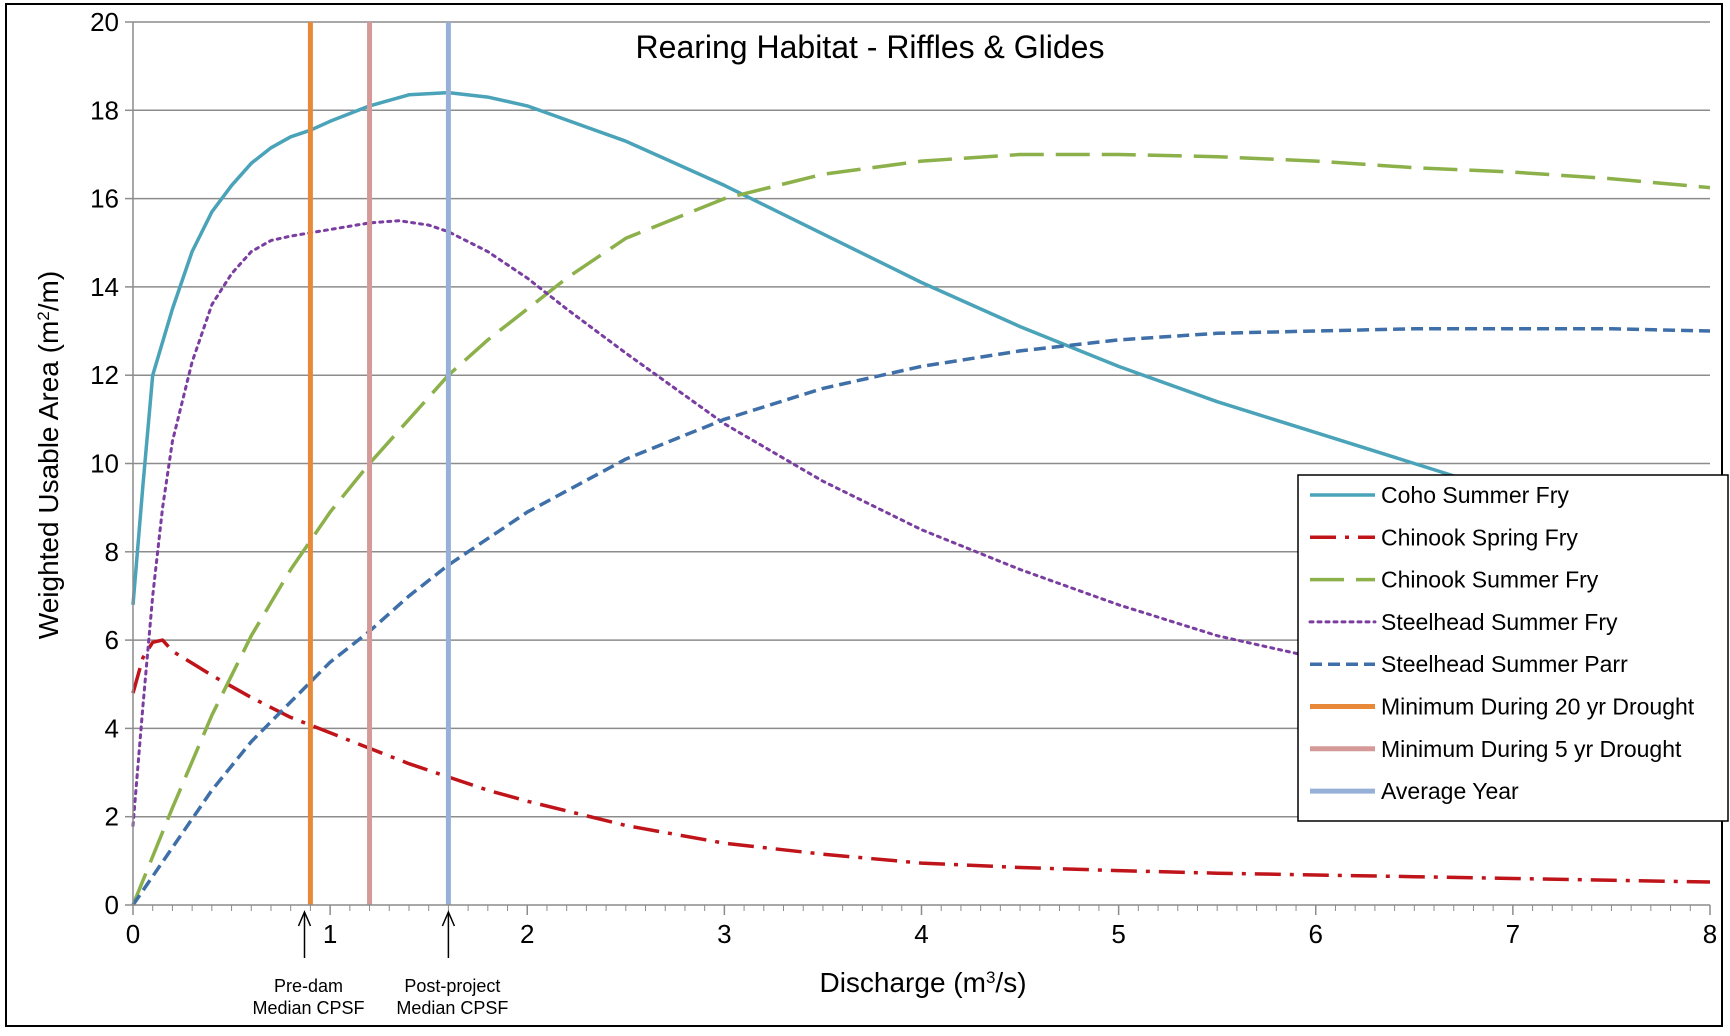  Describe the element at coordinates (104, 22) in the screenshot. I see `y-tick-label-20: 20` at that location.